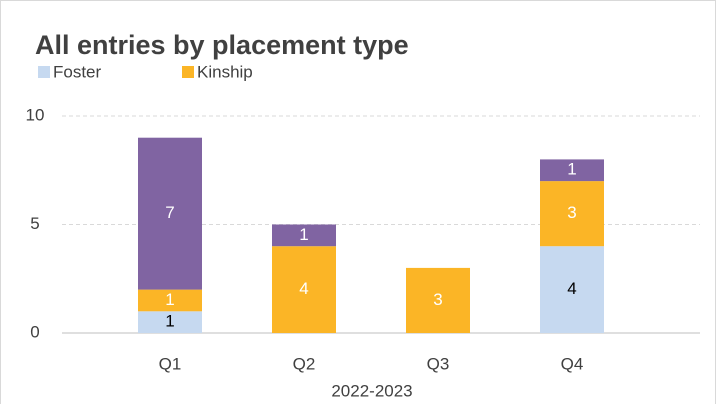 This screenshot has height=404, width=716. Describe the element at coordinates (34, 331) in the screenshot. I see `y-tick-label: 0` at that location.